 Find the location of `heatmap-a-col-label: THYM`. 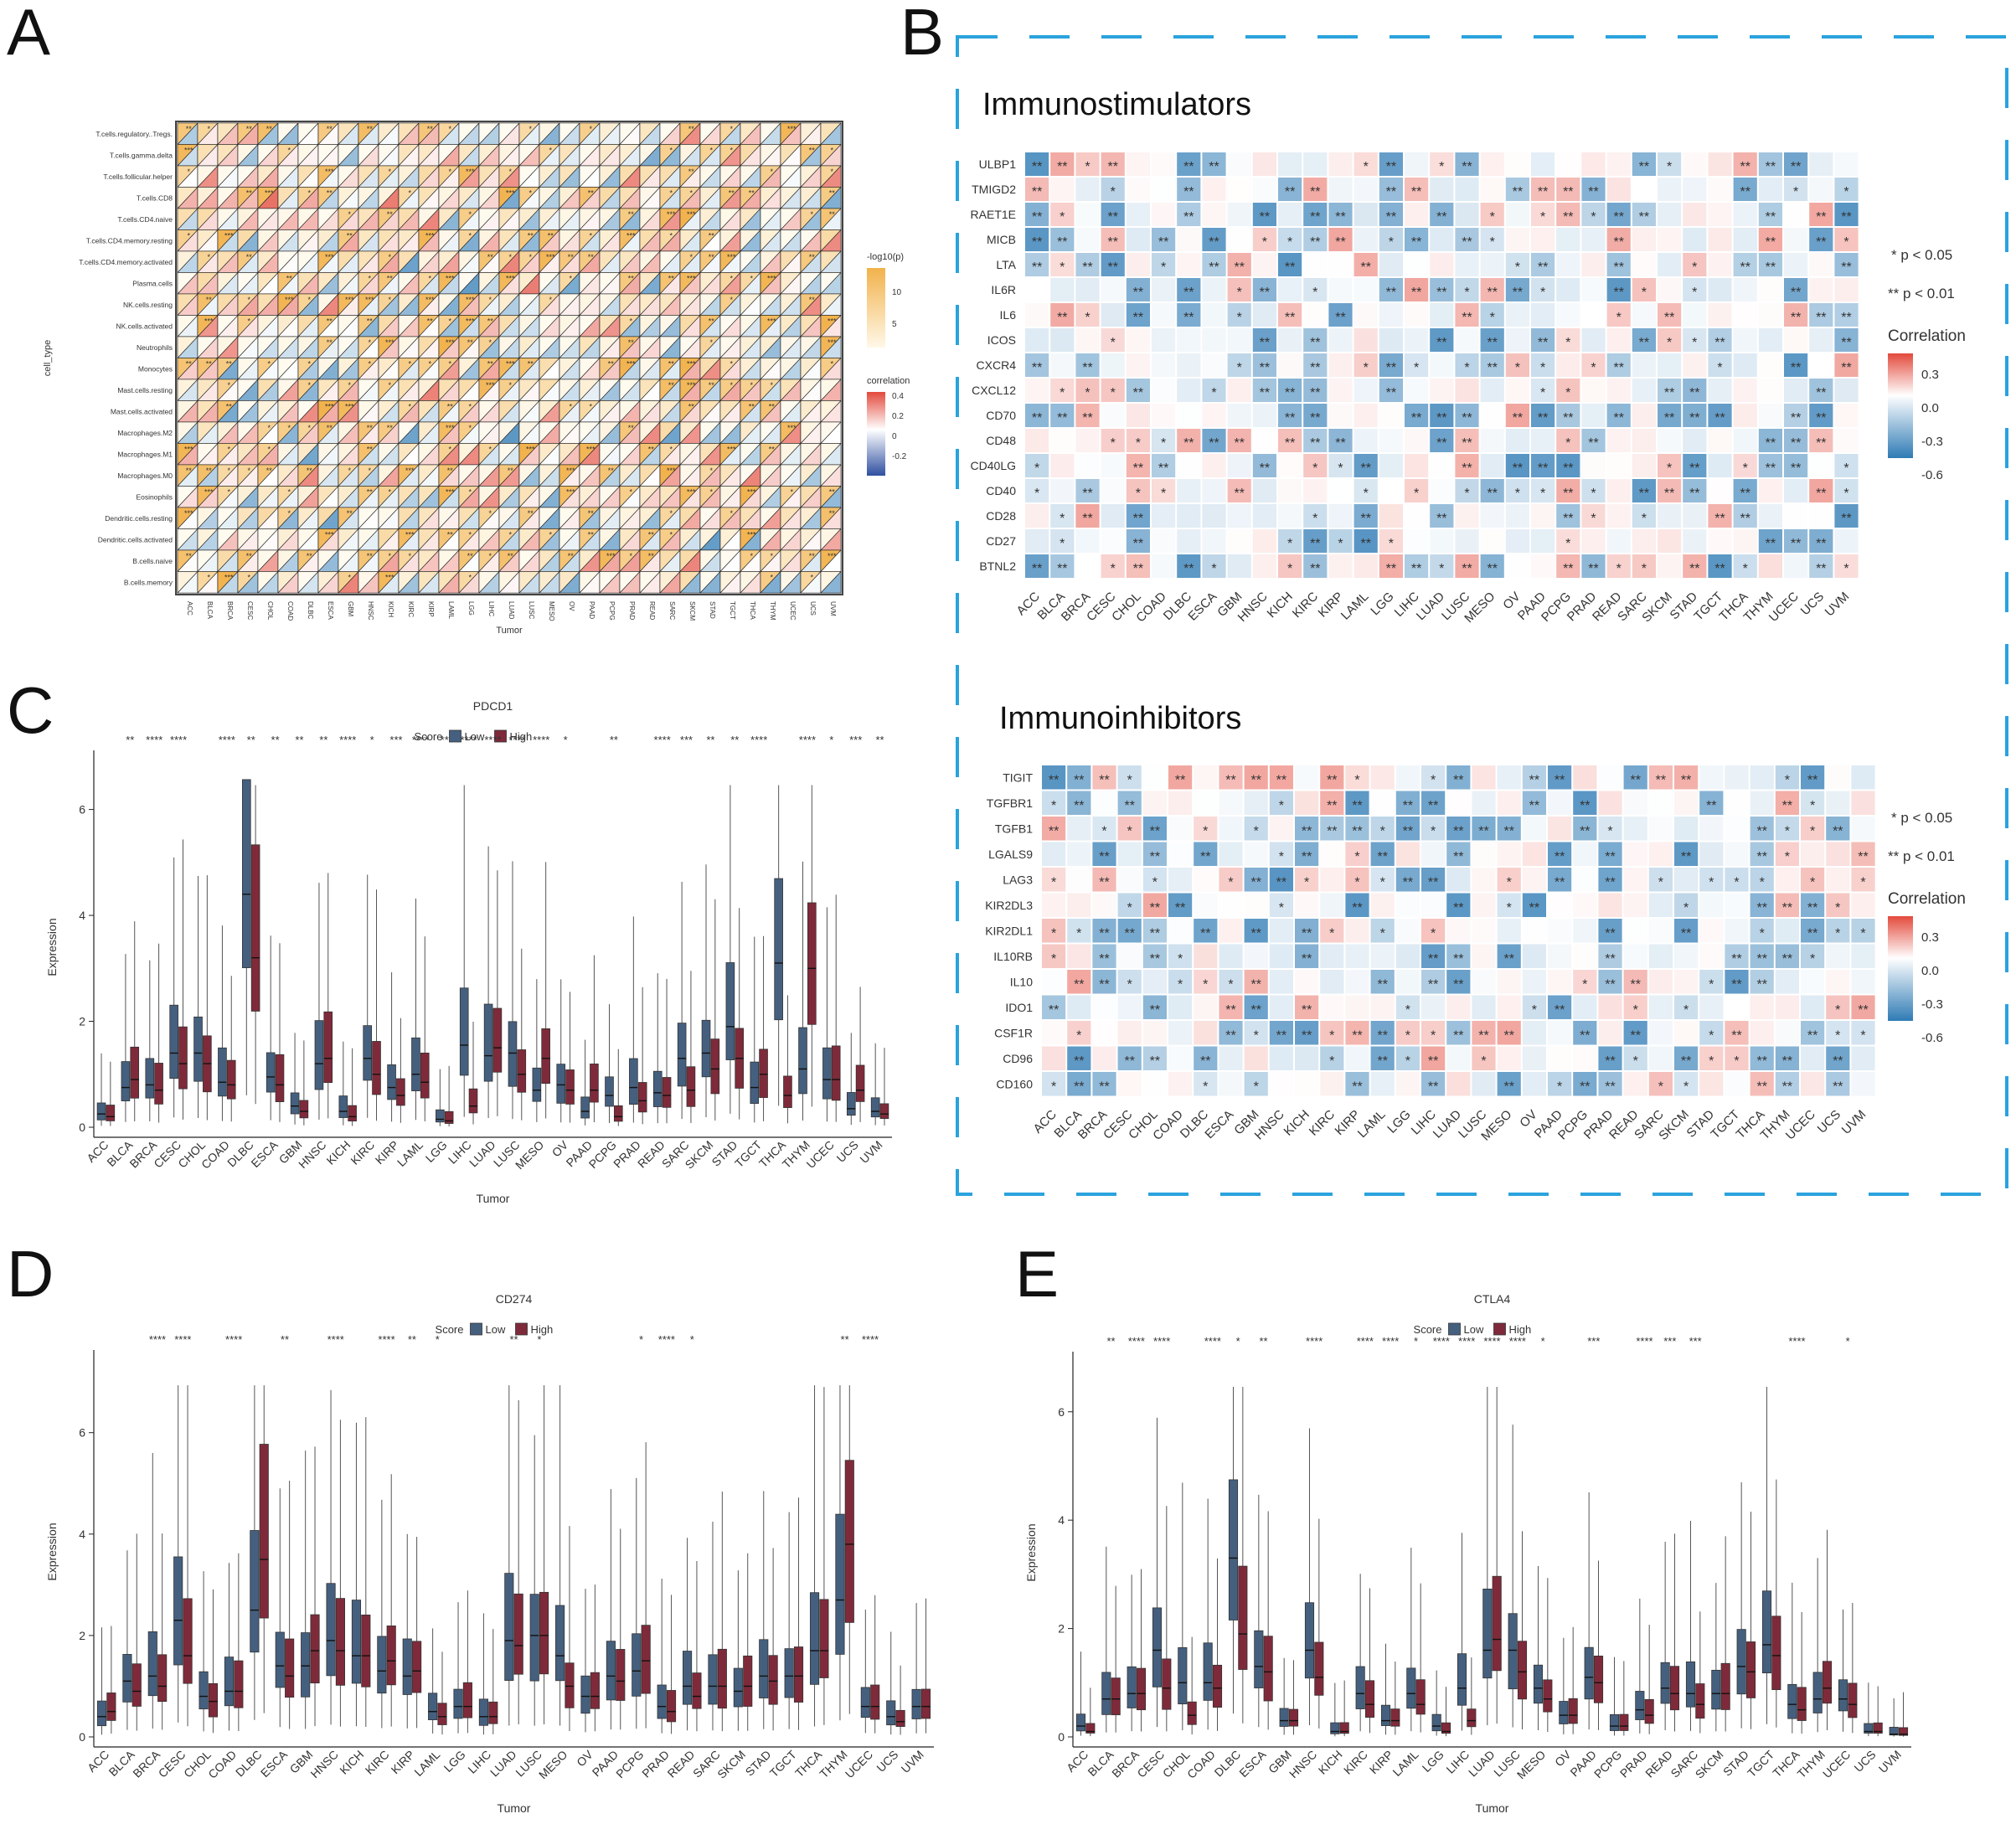

heatmap-a-col-label: THYM is located at coordinates (773, 611).